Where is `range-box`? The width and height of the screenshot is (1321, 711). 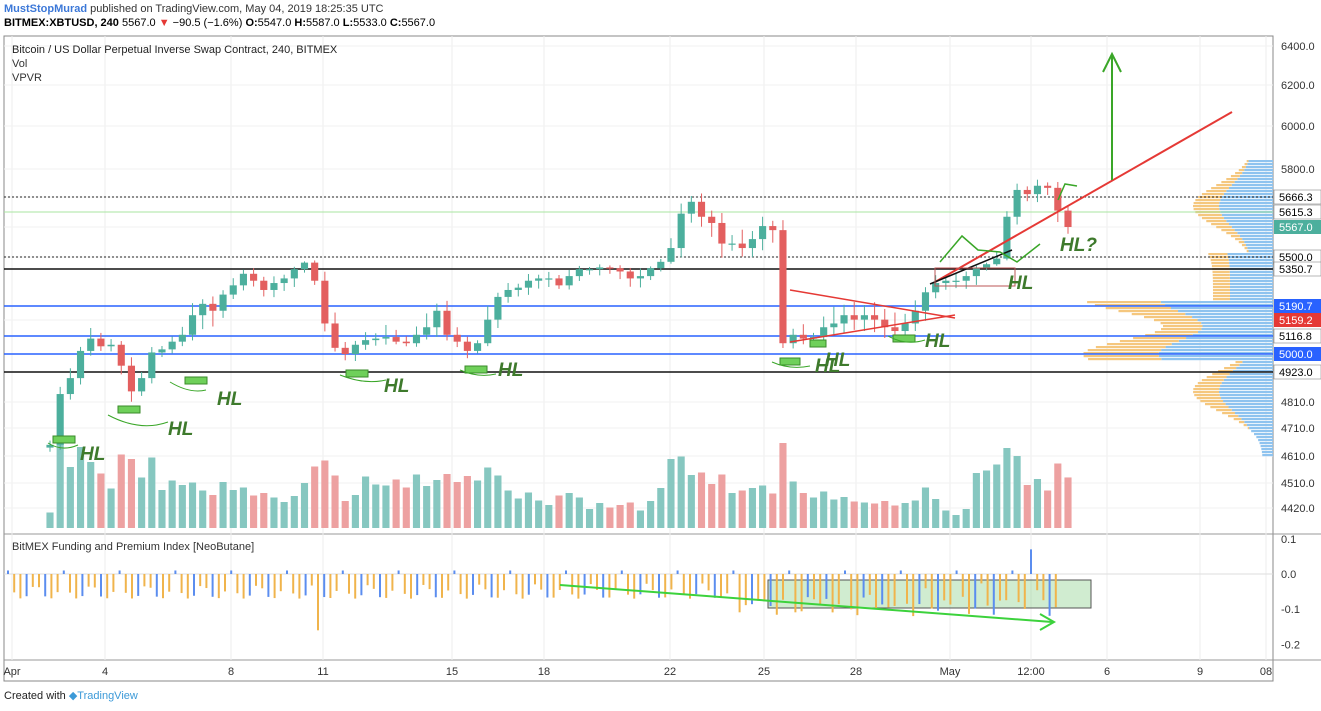
range-box is located at coordinates (975, 277).